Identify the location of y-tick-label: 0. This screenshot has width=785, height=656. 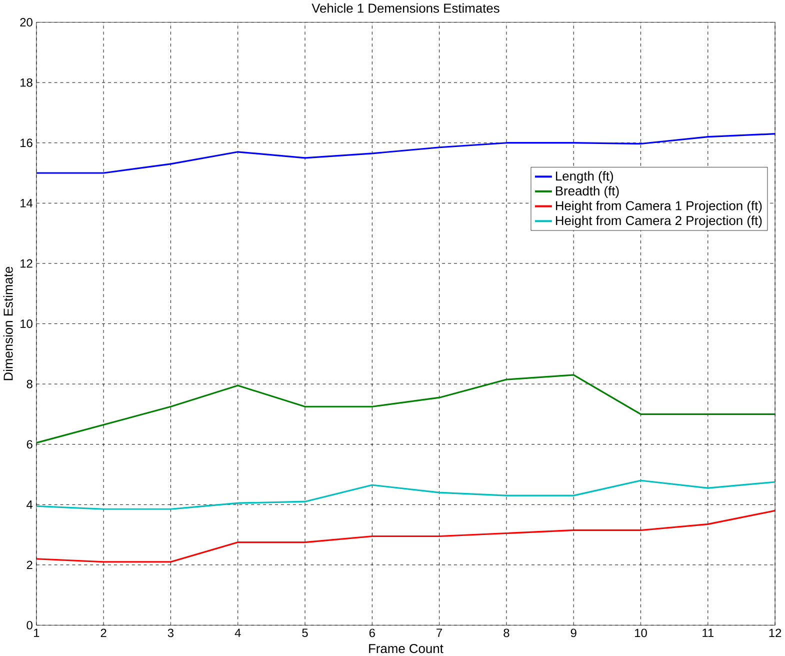
(29, 625).